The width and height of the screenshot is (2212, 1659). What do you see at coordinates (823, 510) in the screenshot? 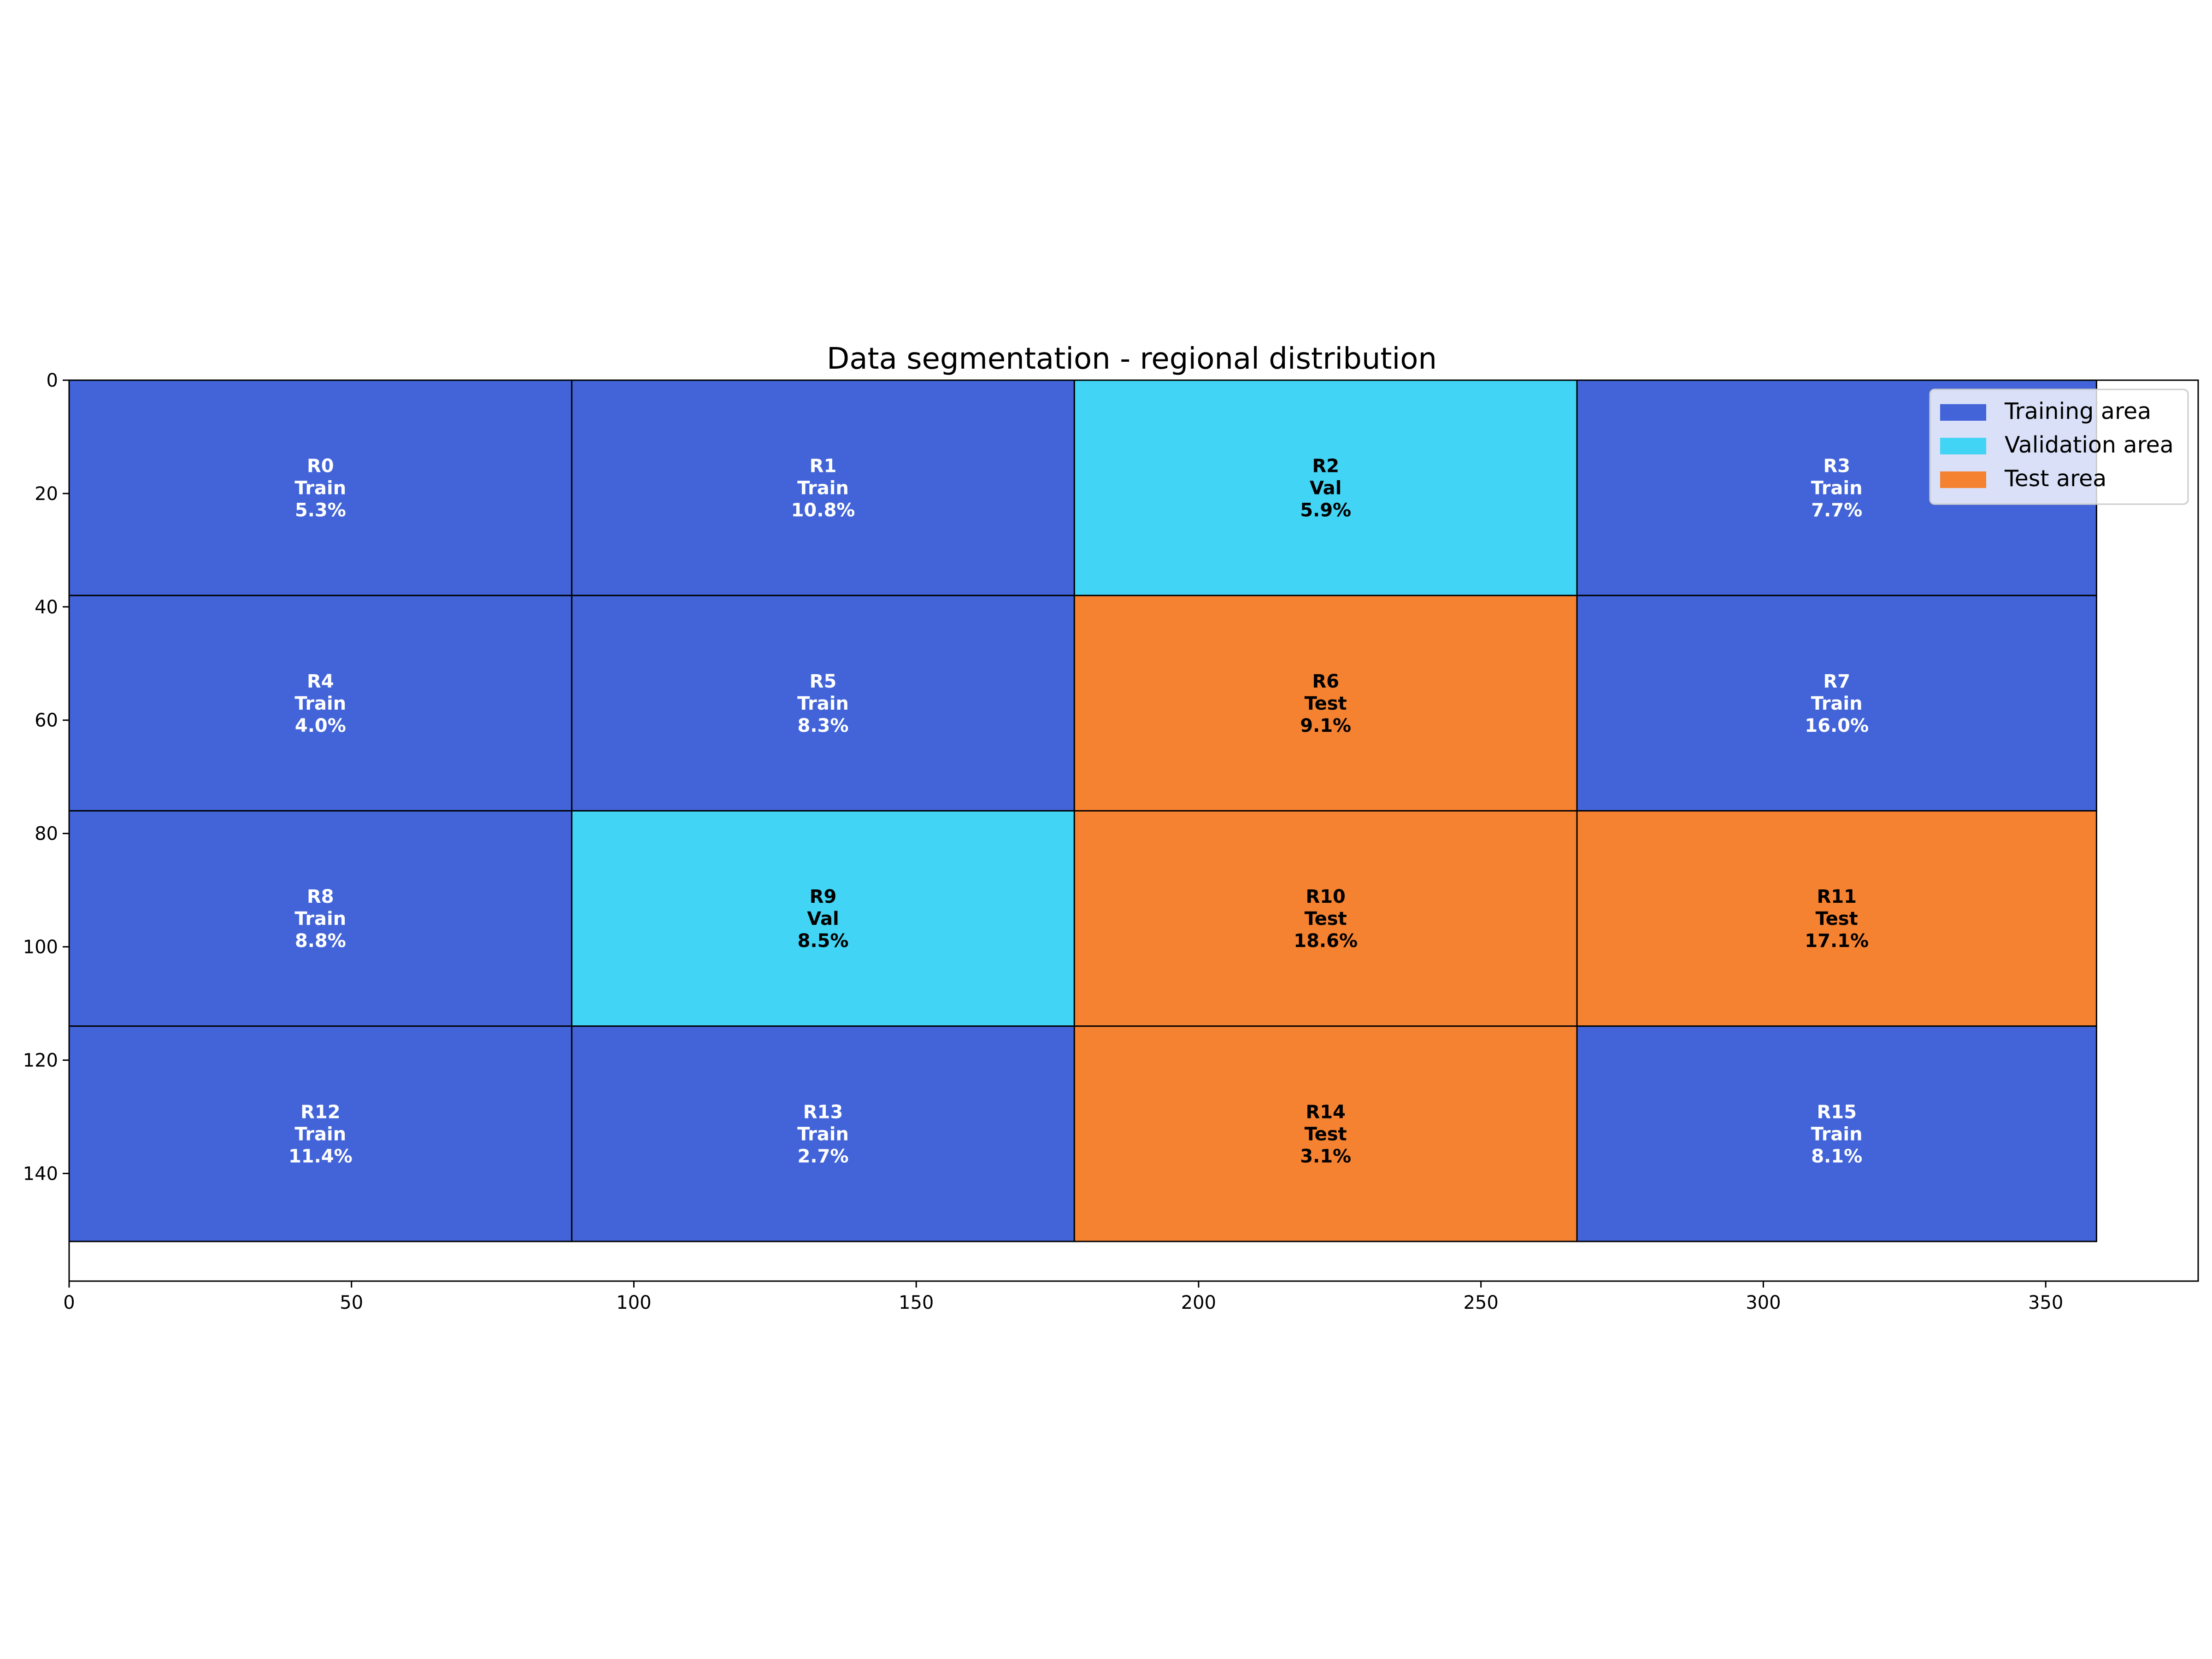
I see `region-share-label: 10.8%` at bounding box center [823, 510].